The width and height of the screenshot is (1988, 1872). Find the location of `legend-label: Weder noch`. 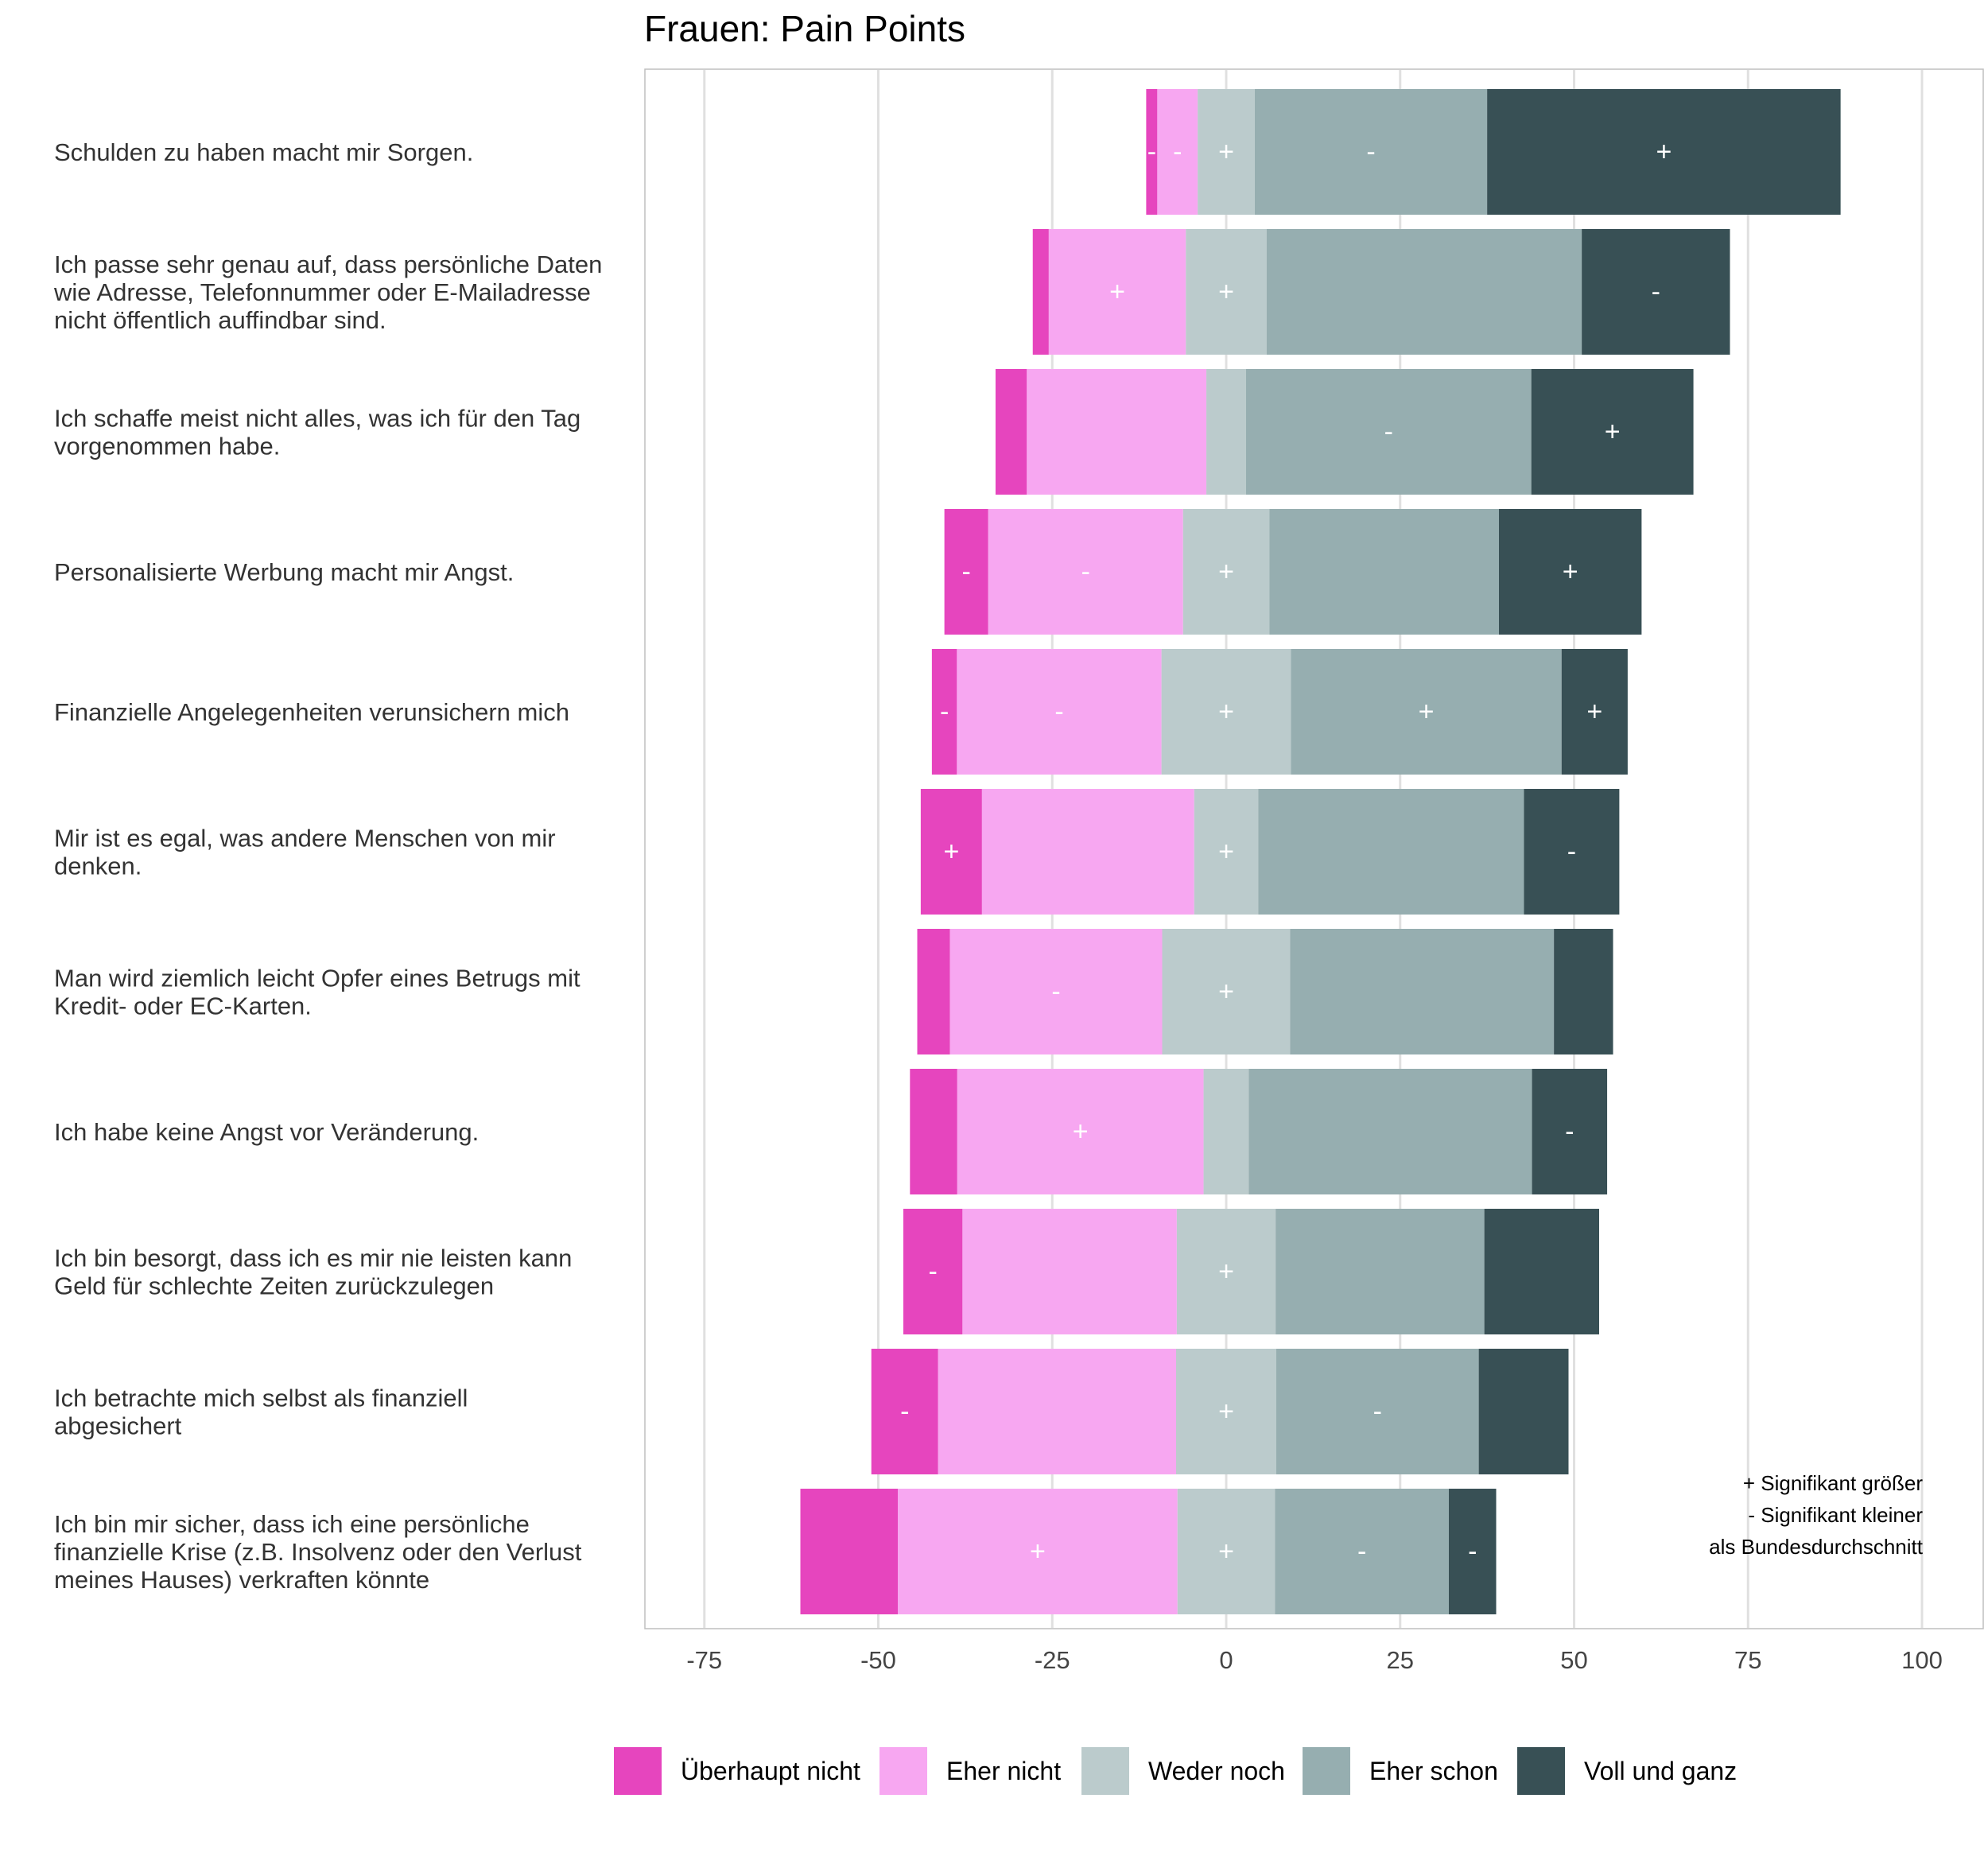

legend-label: Weder noch is located at coordinates (1216, 1771).